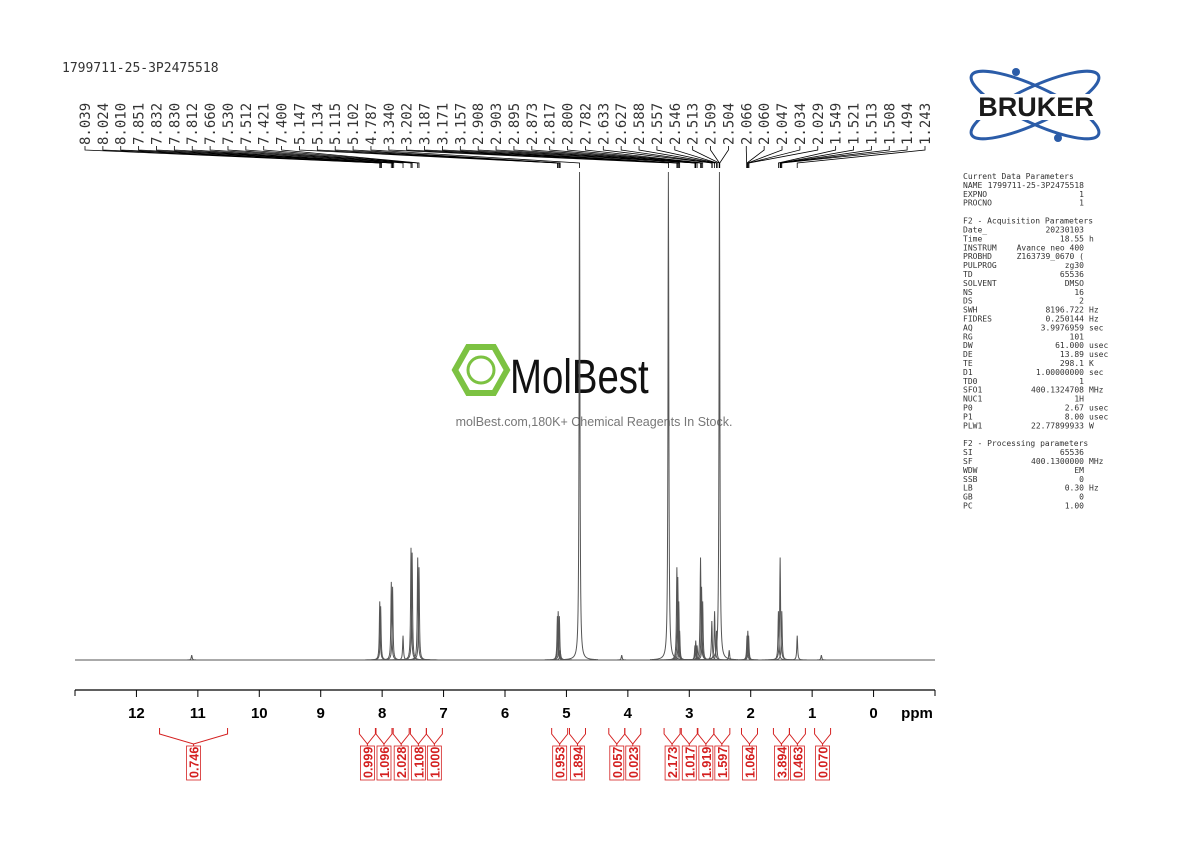 The height and width of the screenshot is (842, 1190). I want to click on param-key: TD0, so click(970, 381).